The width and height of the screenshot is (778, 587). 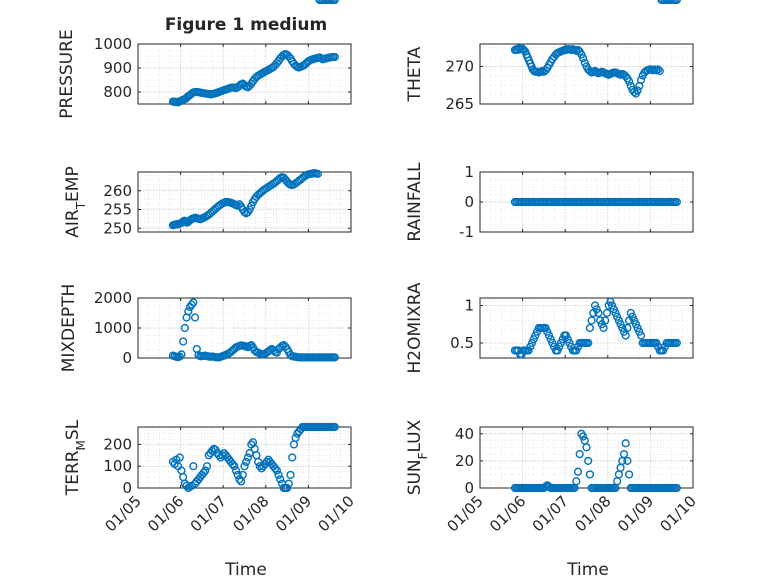 What do you see at coordinates (464, 461) in the screenshot?
I see `y-tick-label: 20` at bounding box center [464, 461].